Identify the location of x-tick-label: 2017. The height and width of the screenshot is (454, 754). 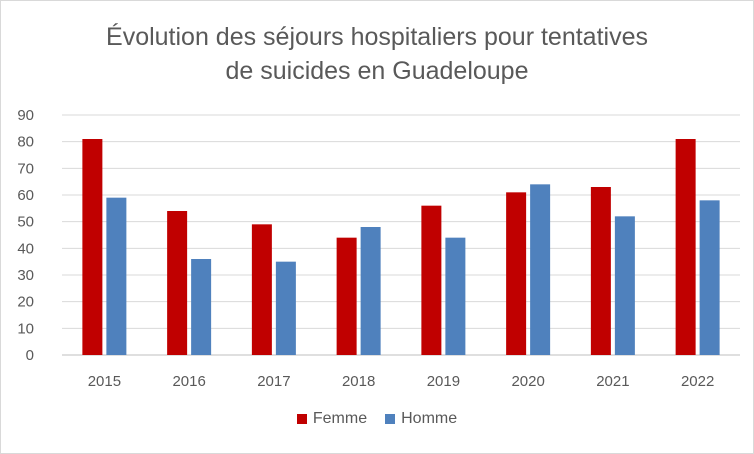
(273, 381).